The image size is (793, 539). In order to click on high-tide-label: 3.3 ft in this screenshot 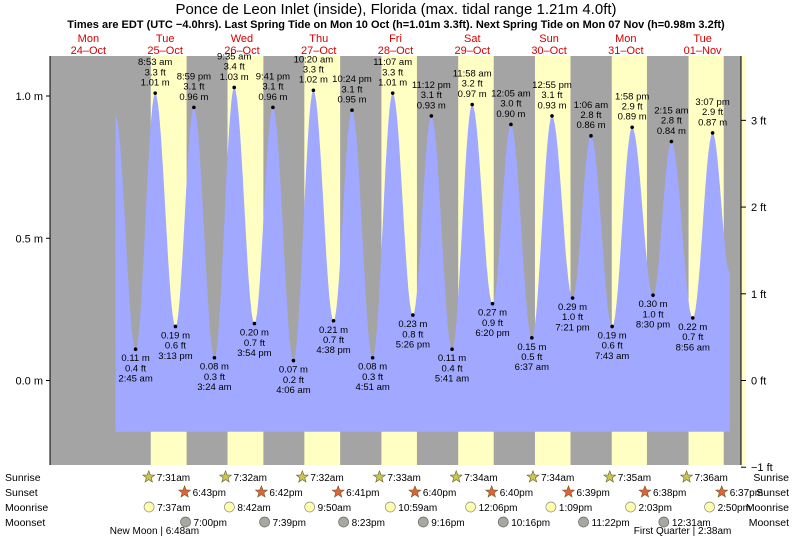, I will do `click(313, 70)`.